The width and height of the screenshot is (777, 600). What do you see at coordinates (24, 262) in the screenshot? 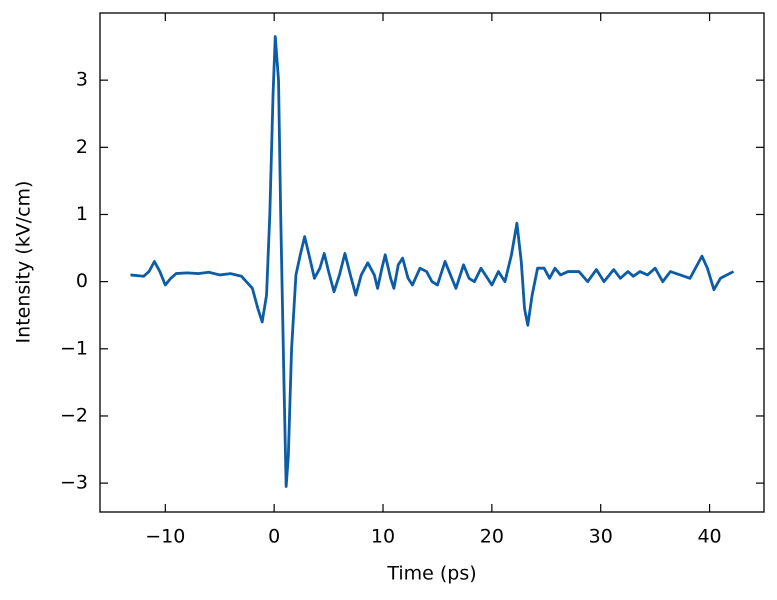
I see `y-axis-label: Intensity (kV/cm)` at bounding box center [24, 262].